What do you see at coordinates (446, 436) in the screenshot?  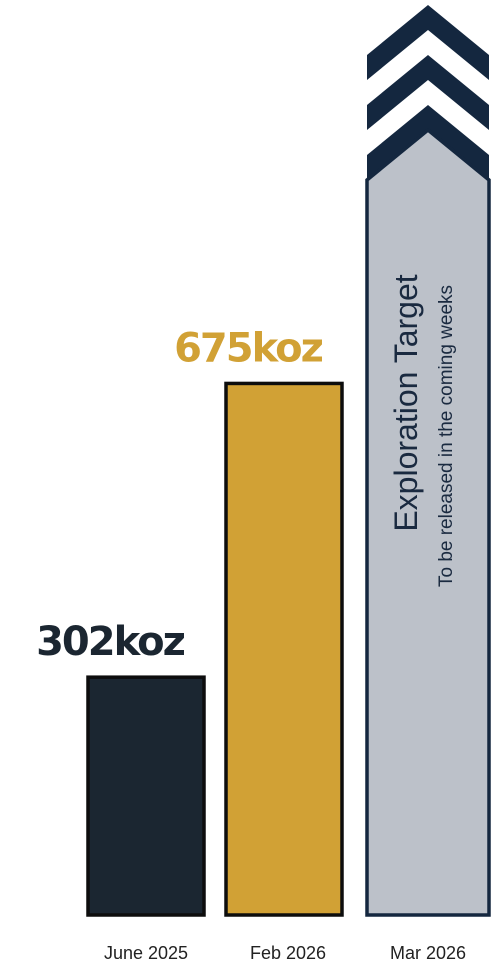 I see `exploration-target-subtitle: To be released in the coming weeks` at bounding box center [446, 436].